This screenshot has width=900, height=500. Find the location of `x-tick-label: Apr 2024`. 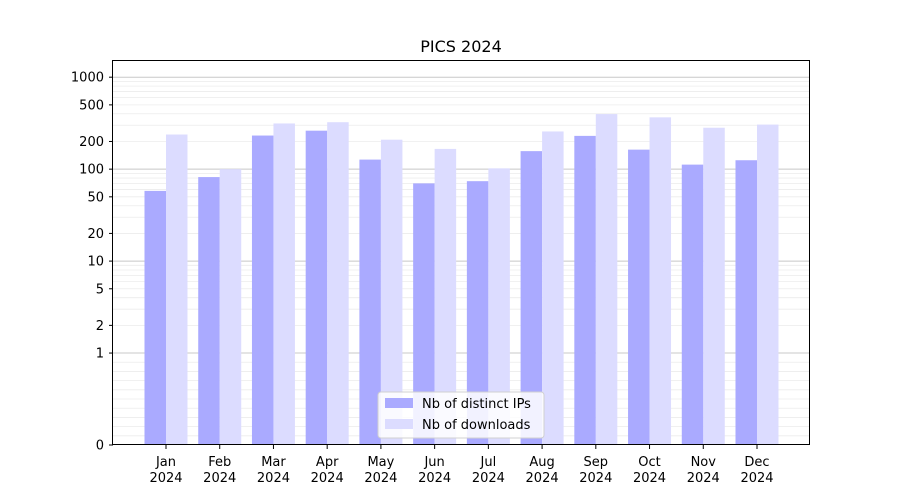

x-tick-label: Apr 2024 is located at coordinates (327, 470).